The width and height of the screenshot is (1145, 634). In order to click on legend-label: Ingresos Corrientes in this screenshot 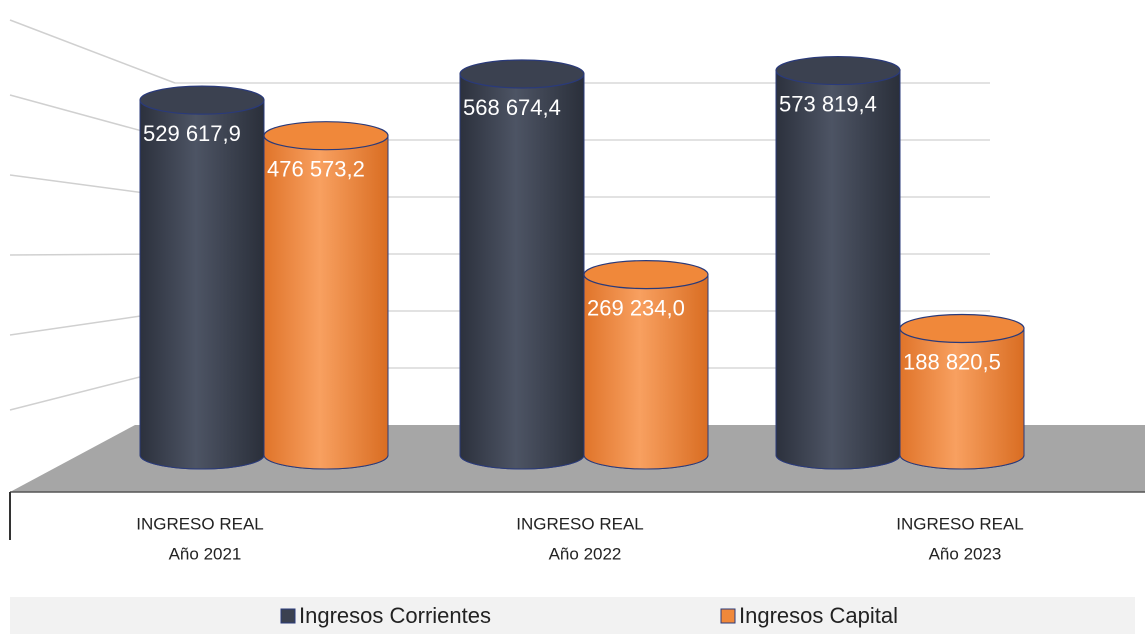, I will do `click(395, 615)`.